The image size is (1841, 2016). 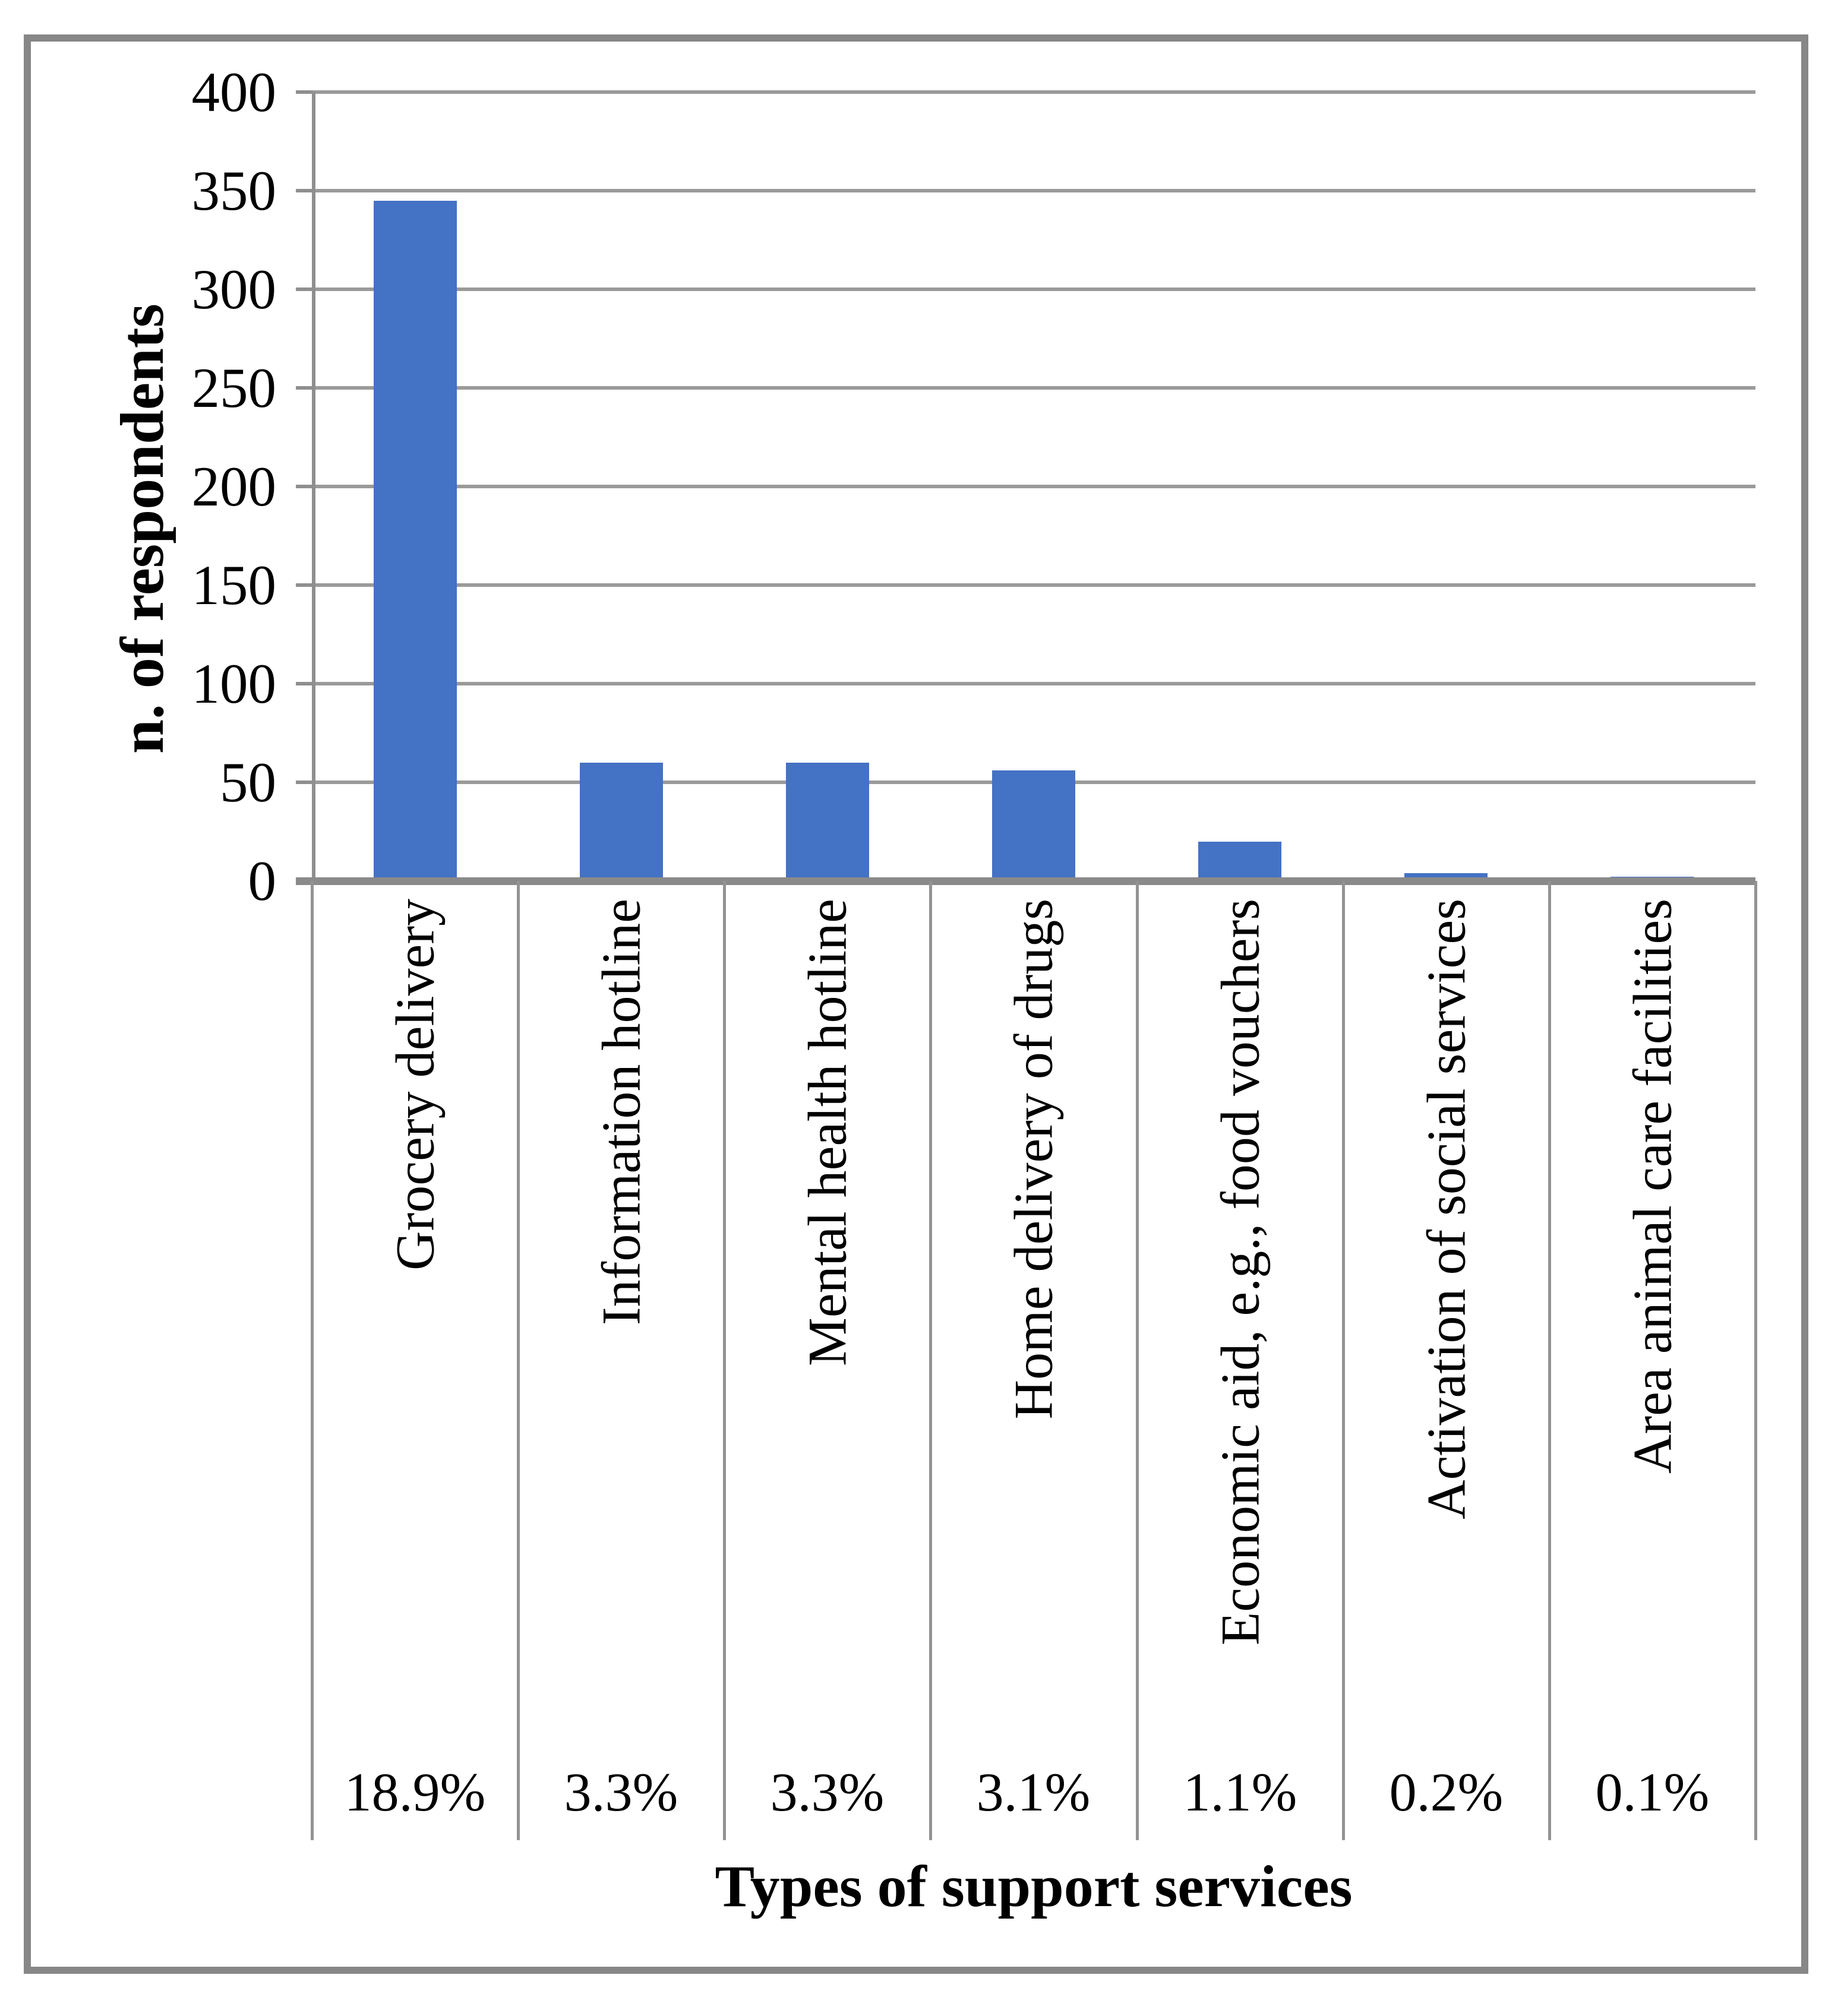 I want to click on y-tick-label: 150, so click(x=234, y=585).